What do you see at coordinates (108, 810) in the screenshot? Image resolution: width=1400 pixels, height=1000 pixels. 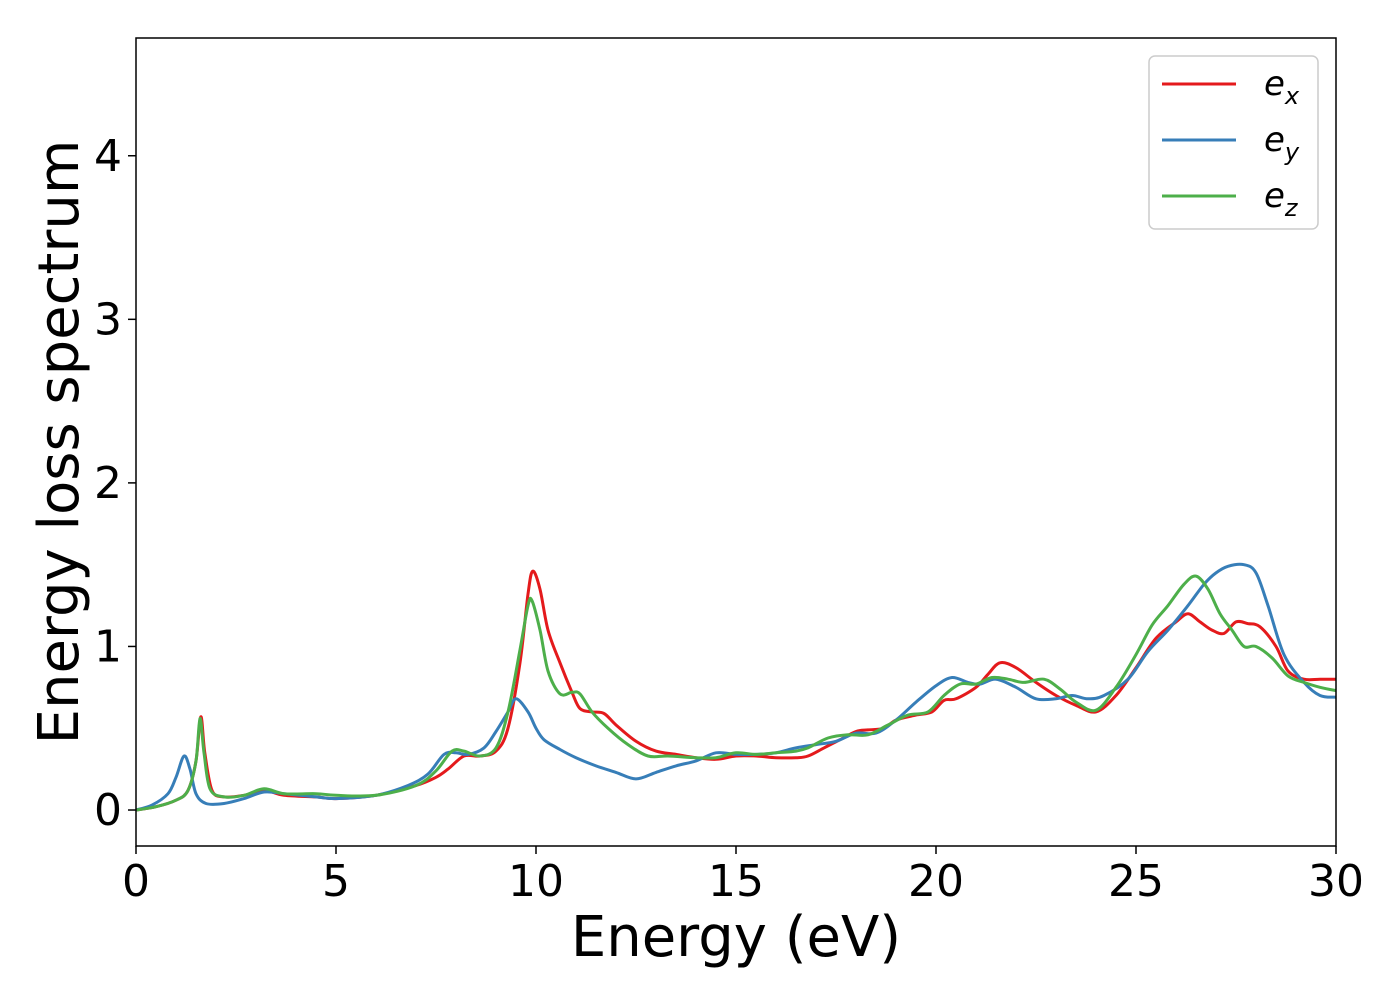 I see `y-tick-label: 0` at bounding box center [108, 810].